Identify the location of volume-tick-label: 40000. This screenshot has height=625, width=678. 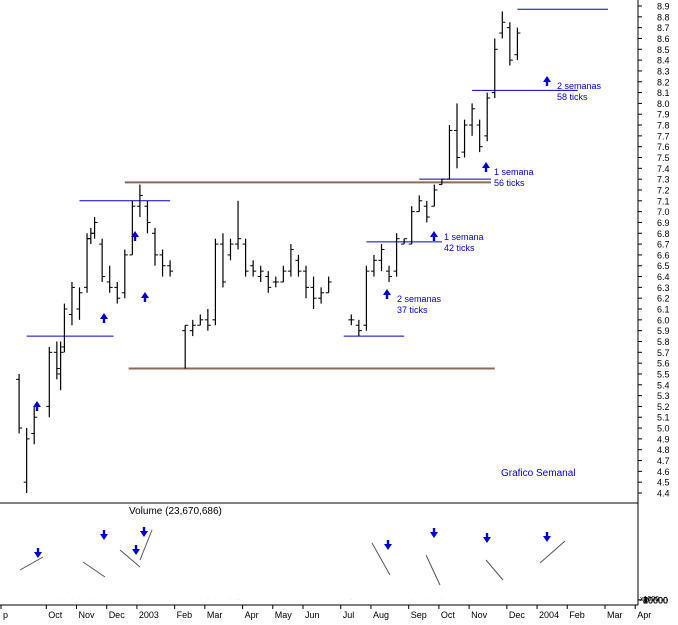
(655, 600).